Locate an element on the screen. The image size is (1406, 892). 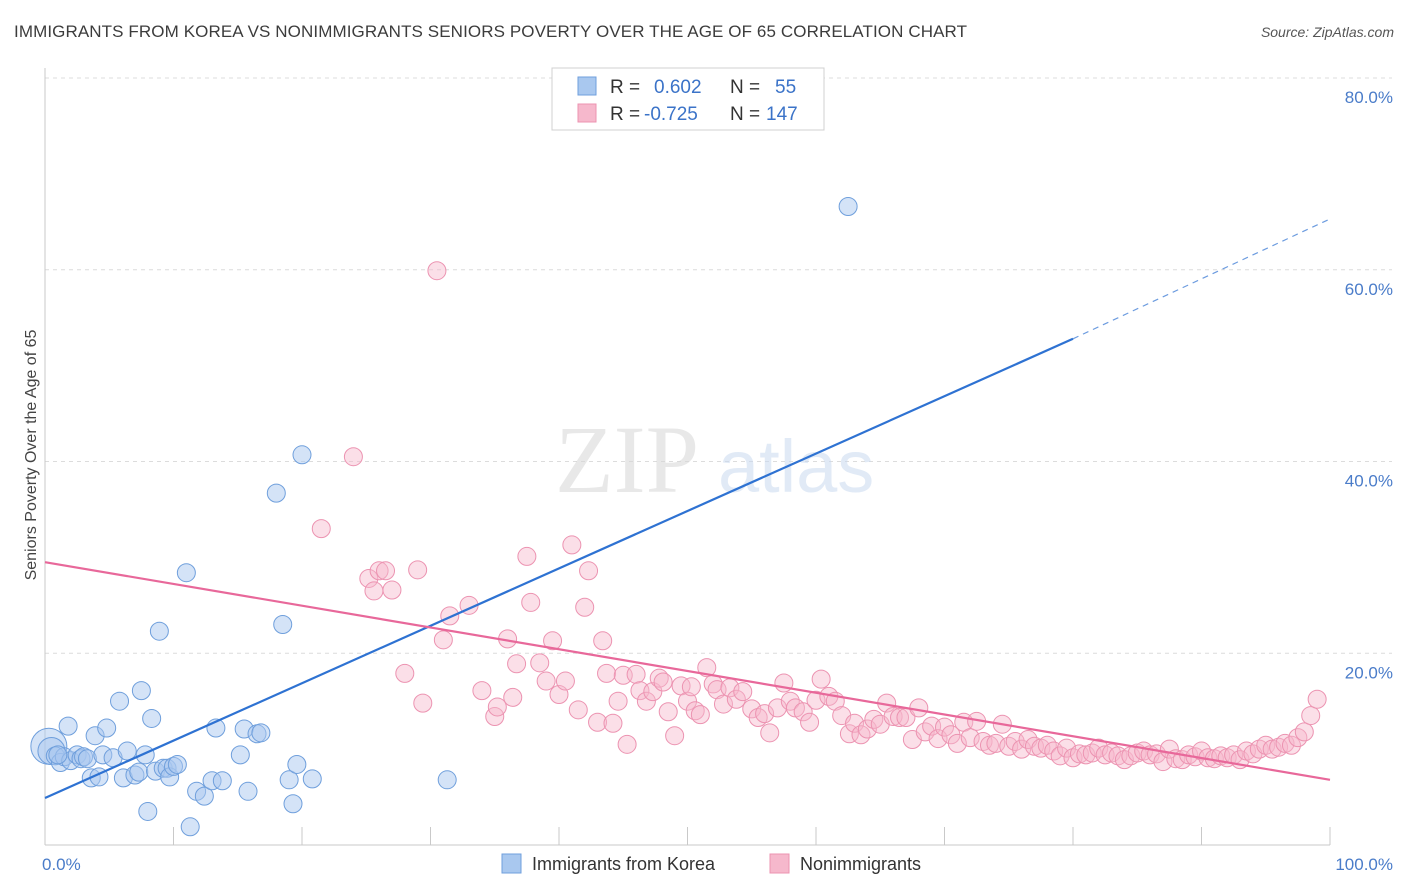
legend-r-label-nonimm: R = is located at coordinates (625, 114).